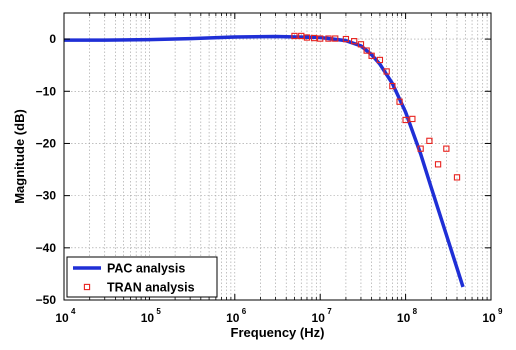 Image resolution: width=516 pixels, height=350 pixels. What do you see at coordinates (158, 311) in the screenshot?
I see `x-tick-exponent: 5` at bounding box center [158, 311].